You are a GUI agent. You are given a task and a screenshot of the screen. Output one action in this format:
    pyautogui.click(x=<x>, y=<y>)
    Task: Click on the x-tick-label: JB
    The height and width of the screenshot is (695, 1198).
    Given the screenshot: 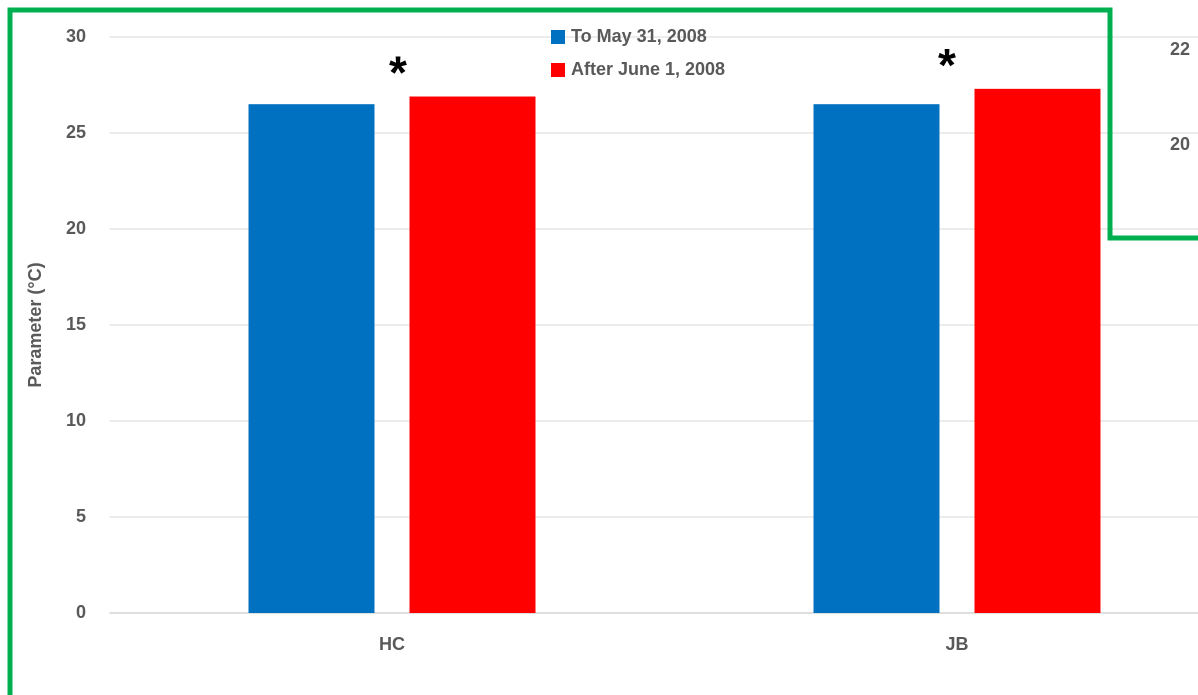 What is the action you would take?
    pyautogui.click(x=956, y=644)
    